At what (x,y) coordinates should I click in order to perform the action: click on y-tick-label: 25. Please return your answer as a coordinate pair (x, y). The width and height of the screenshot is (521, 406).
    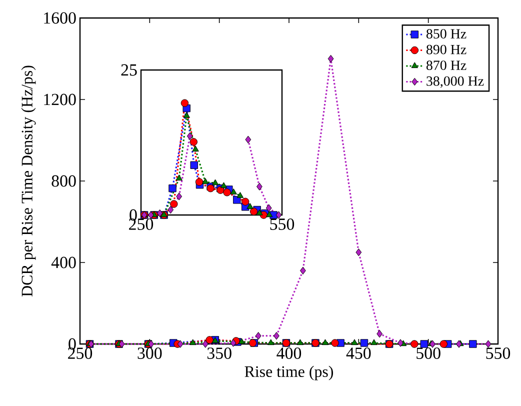
    Looking at the image, I should click on (129, 70).